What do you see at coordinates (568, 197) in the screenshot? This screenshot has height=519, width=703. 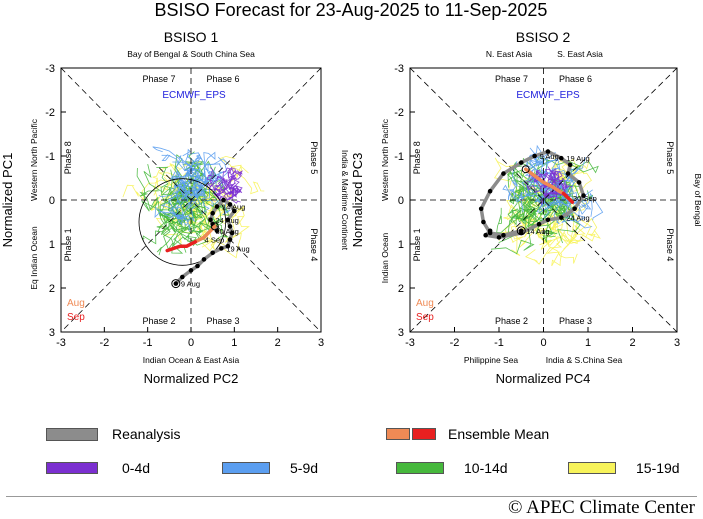 I see `ensemble-mean-line-sep` at bounding box center [568, 197].